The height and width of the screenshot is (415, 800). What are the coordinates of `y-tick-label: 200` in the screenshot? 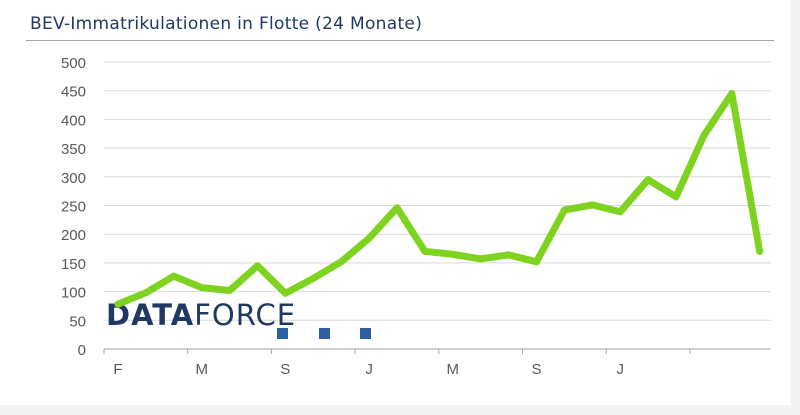 It's located at (73, 235).